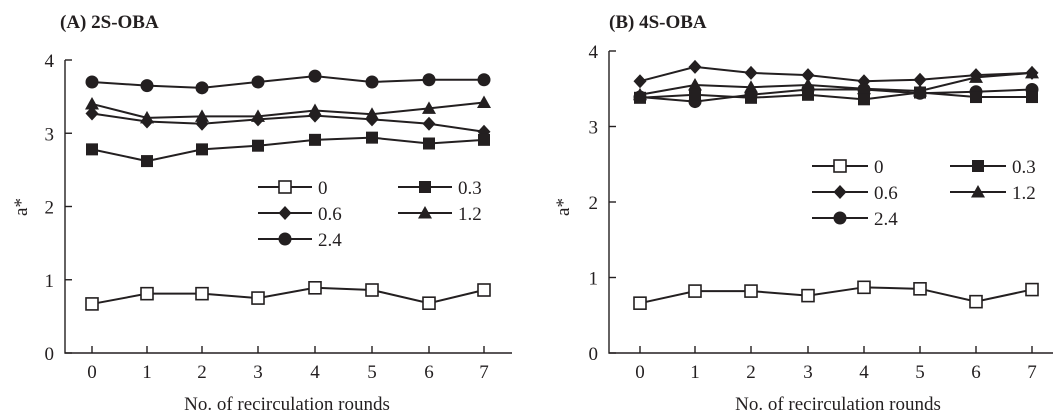 The image size is (1056, 413). I want to click on panel-a-y-axis-title: a*, so click(21, 207).